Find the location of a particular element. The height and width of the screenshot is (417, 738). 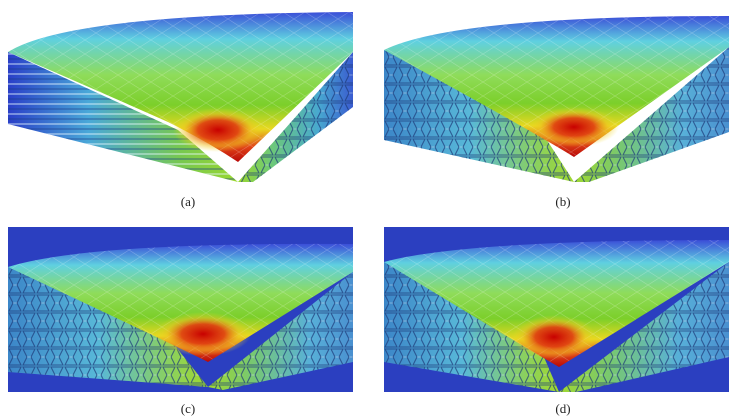

panel-c-caption: (c) is located at coordinates (188, 408).